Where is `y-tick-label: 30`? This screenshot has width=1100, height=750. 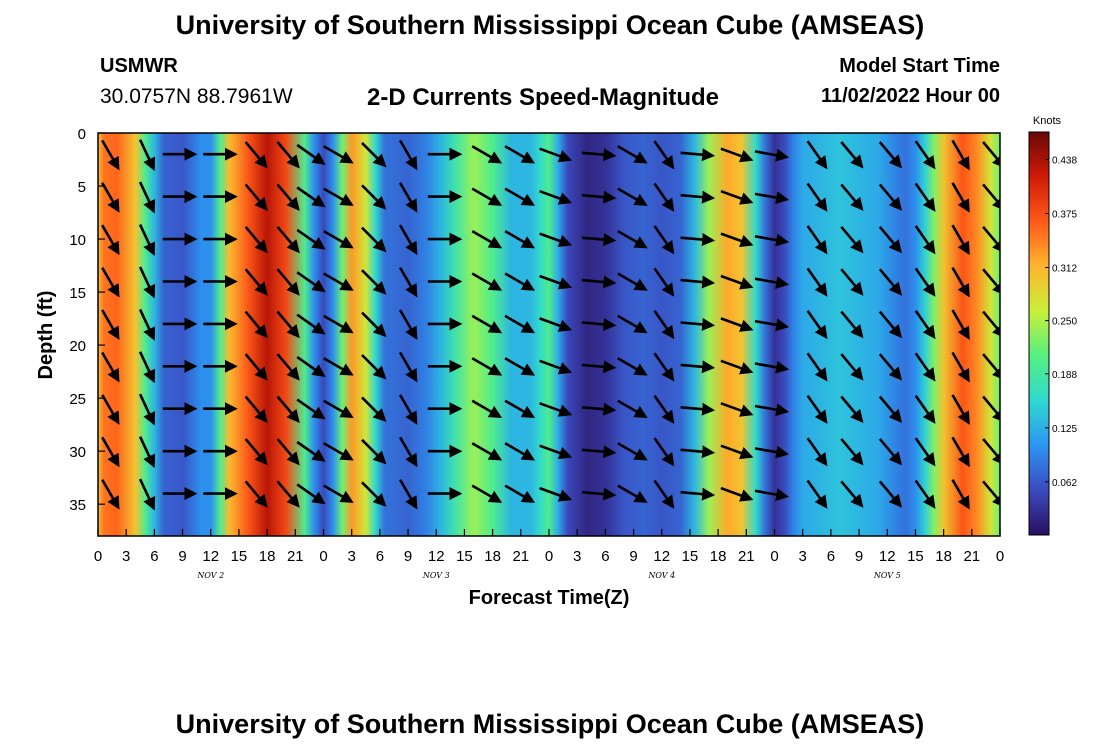
y-tick-label: 30 is located at coordinates (77, 452).